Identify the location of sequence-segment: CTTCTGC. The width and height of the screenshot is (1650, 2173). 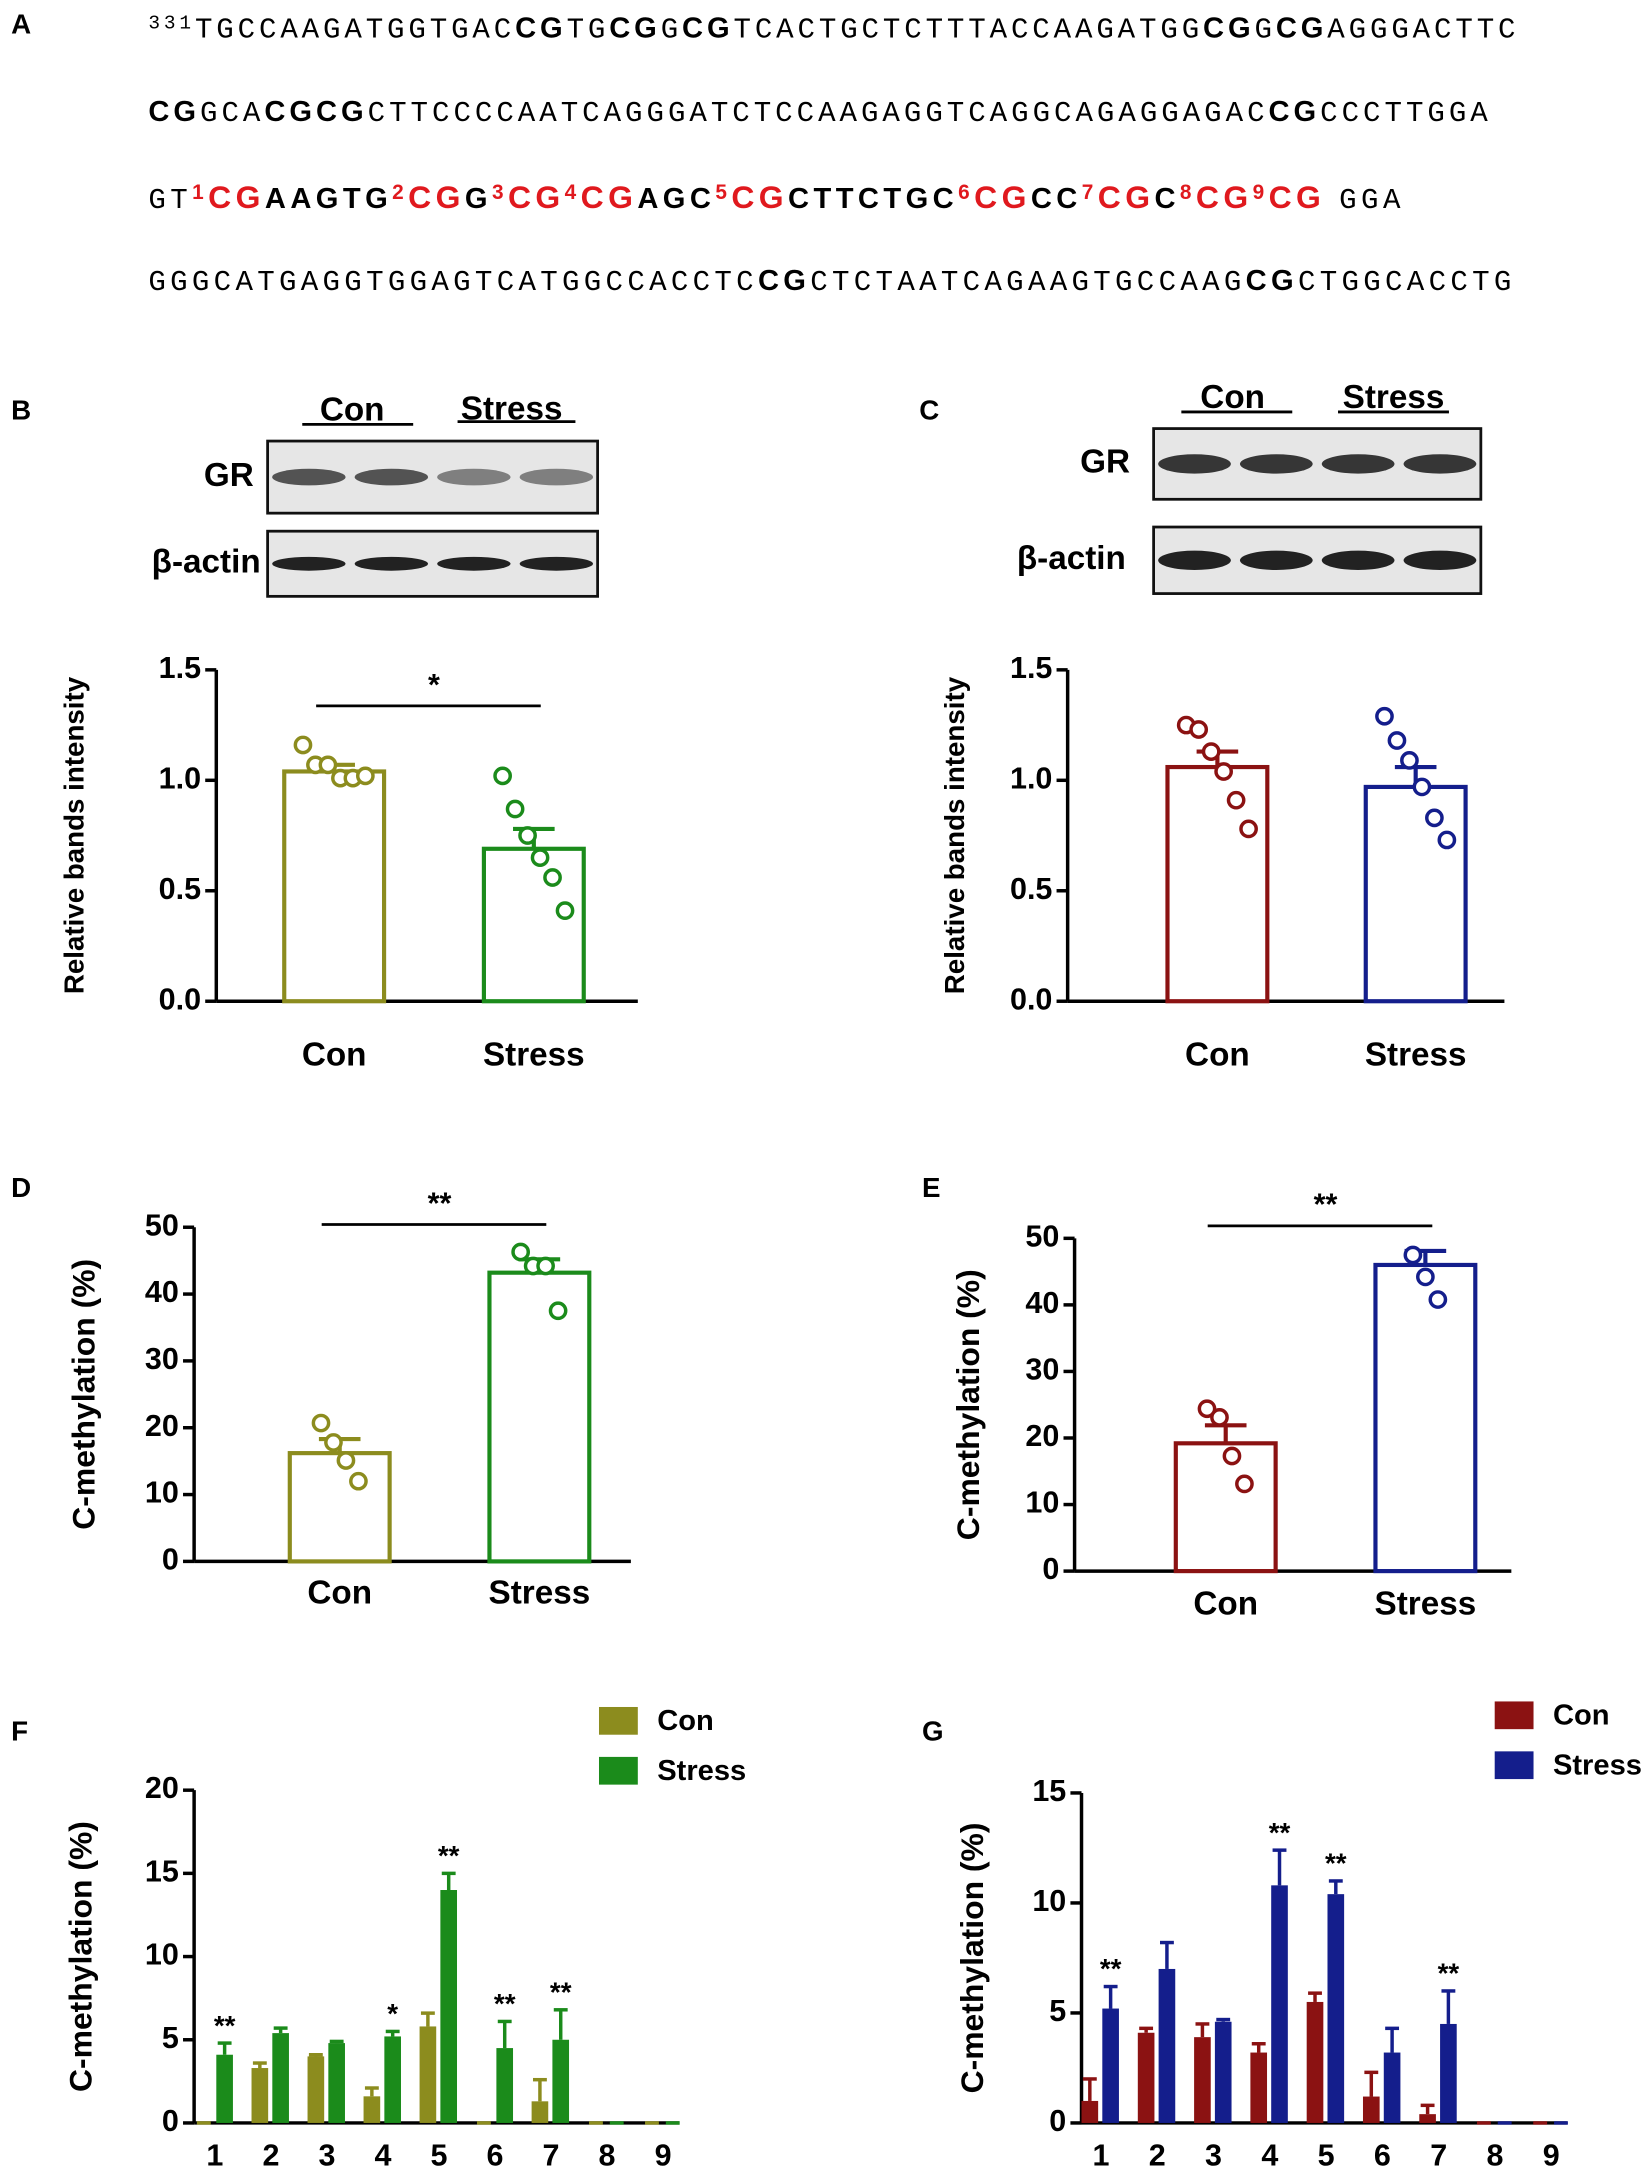
(871, 199).